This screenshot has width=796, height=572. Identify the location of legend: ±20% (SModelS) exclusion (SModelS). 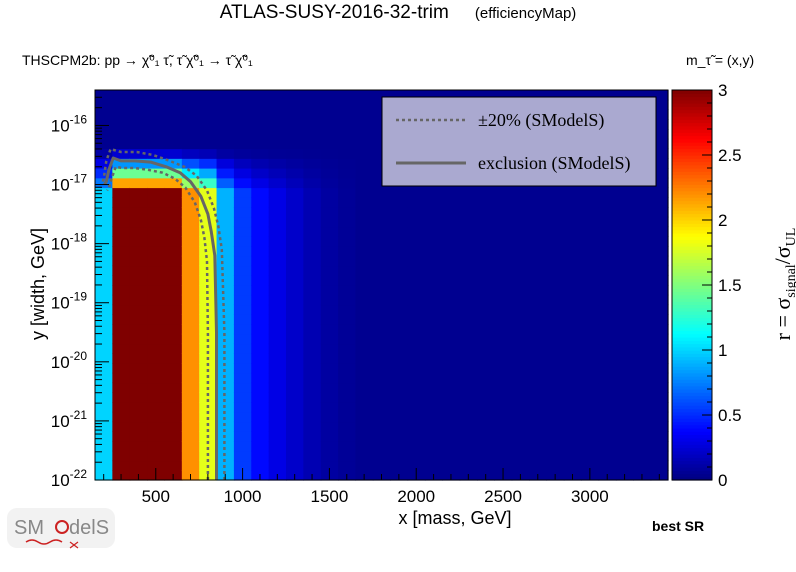
(519, 141).